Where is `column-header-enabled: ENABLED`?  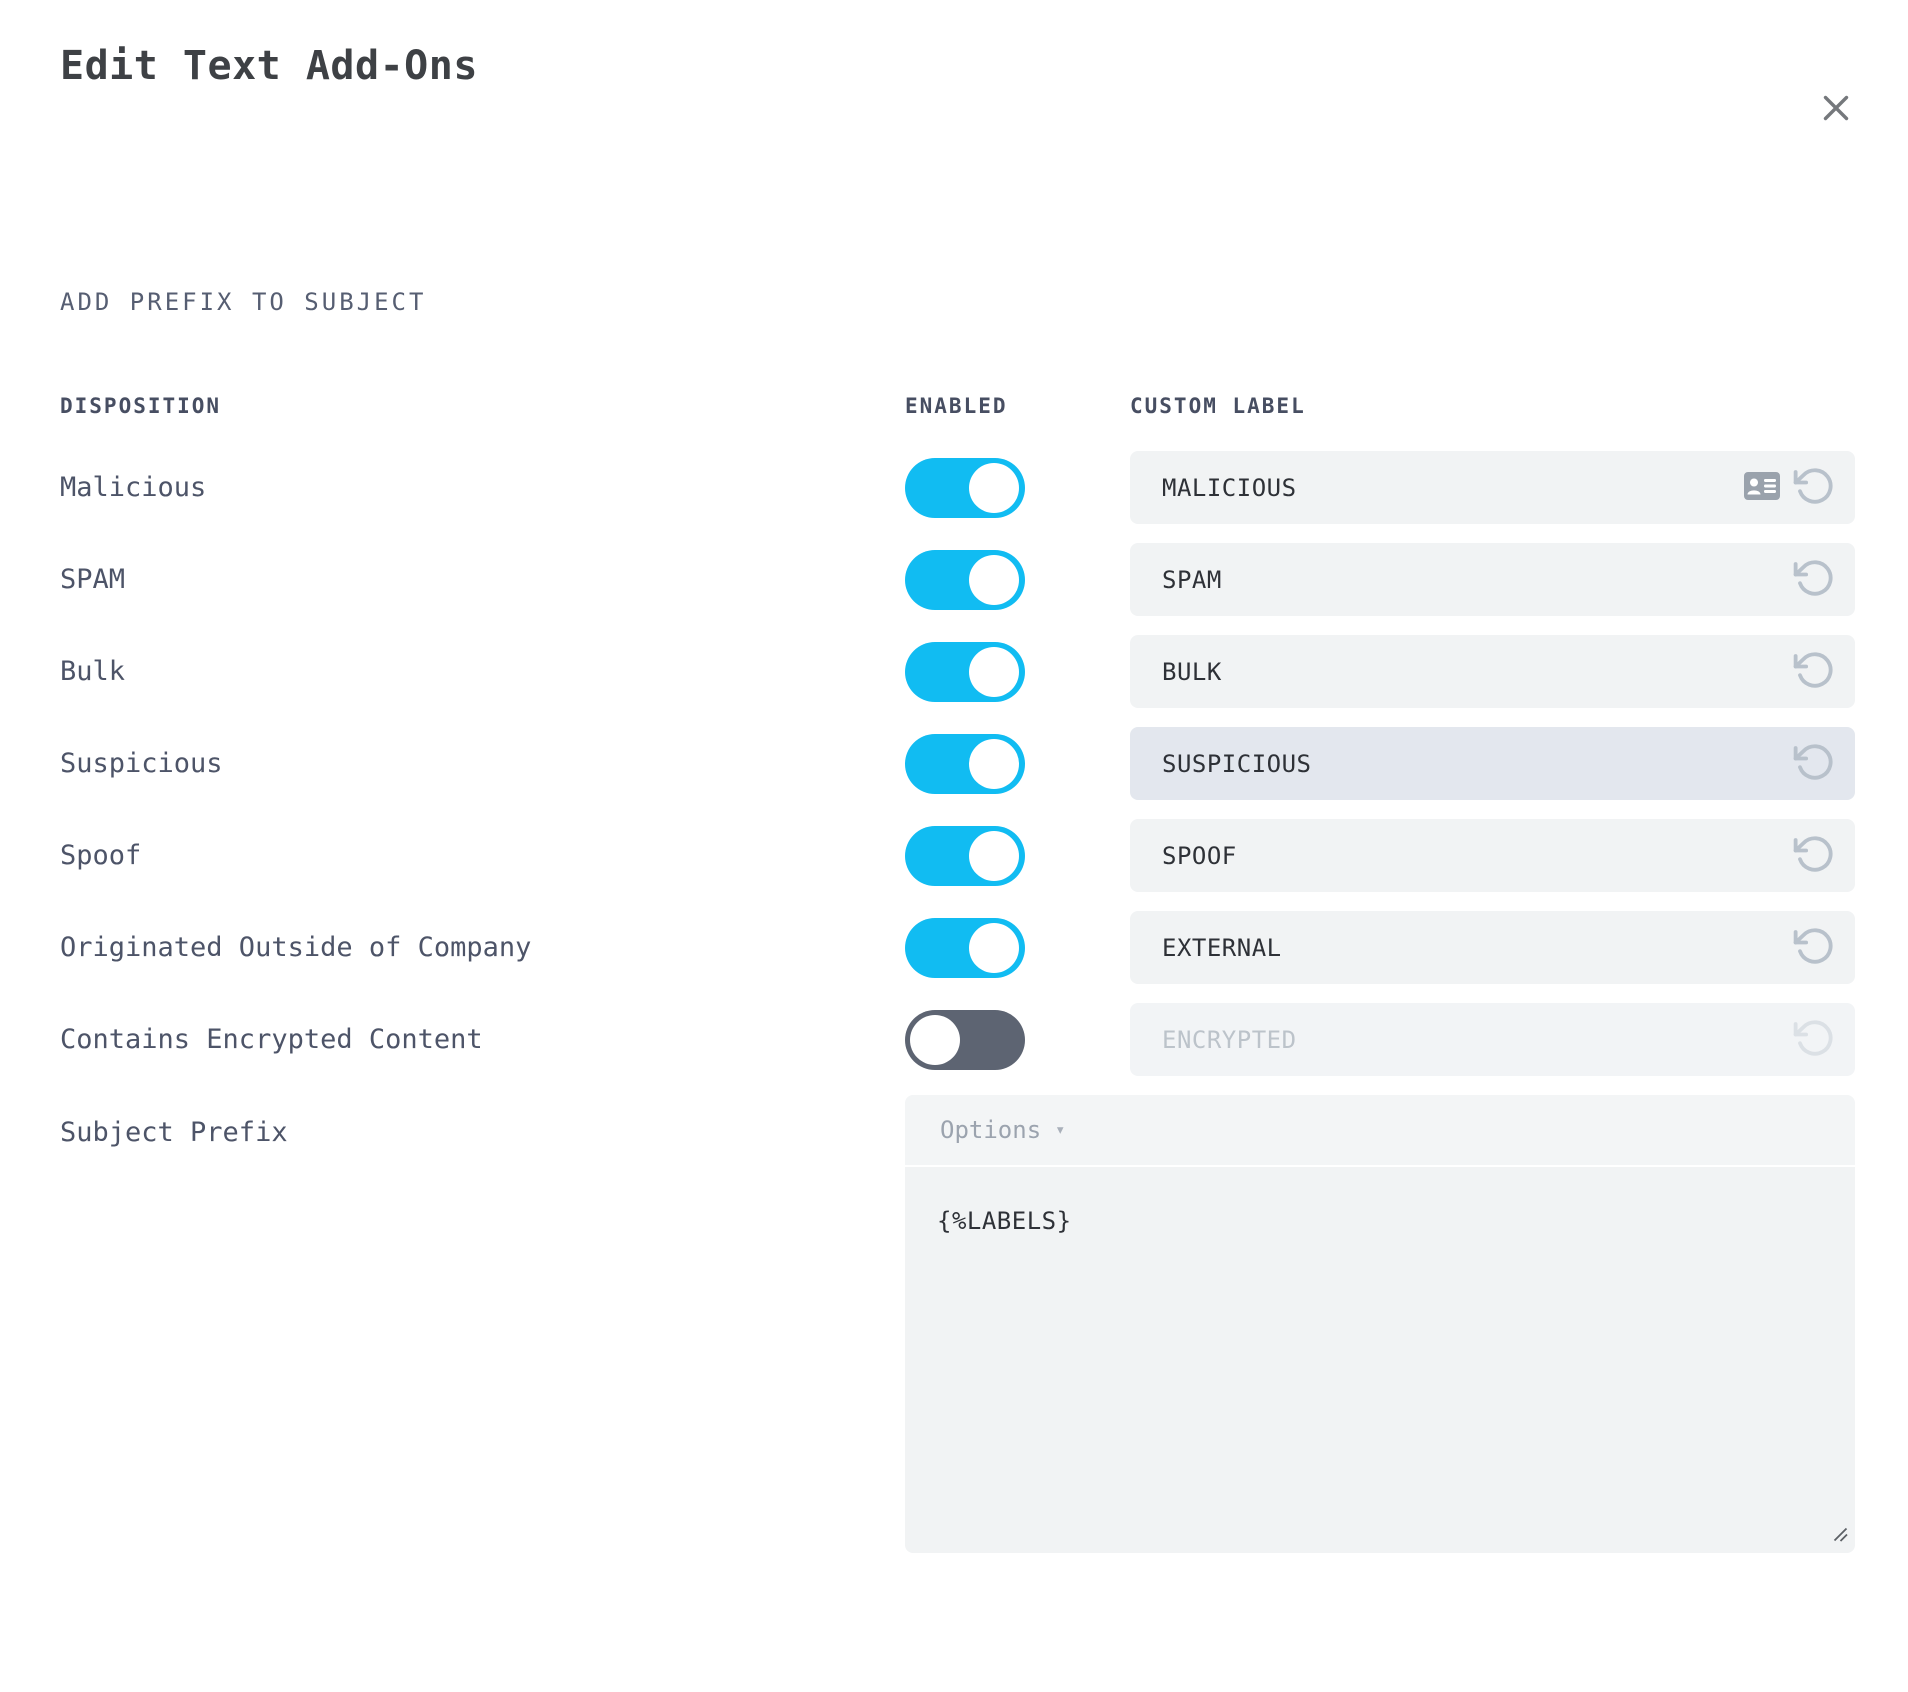 column-header-enabled: ENABLED is located at coordinates (956, 406).